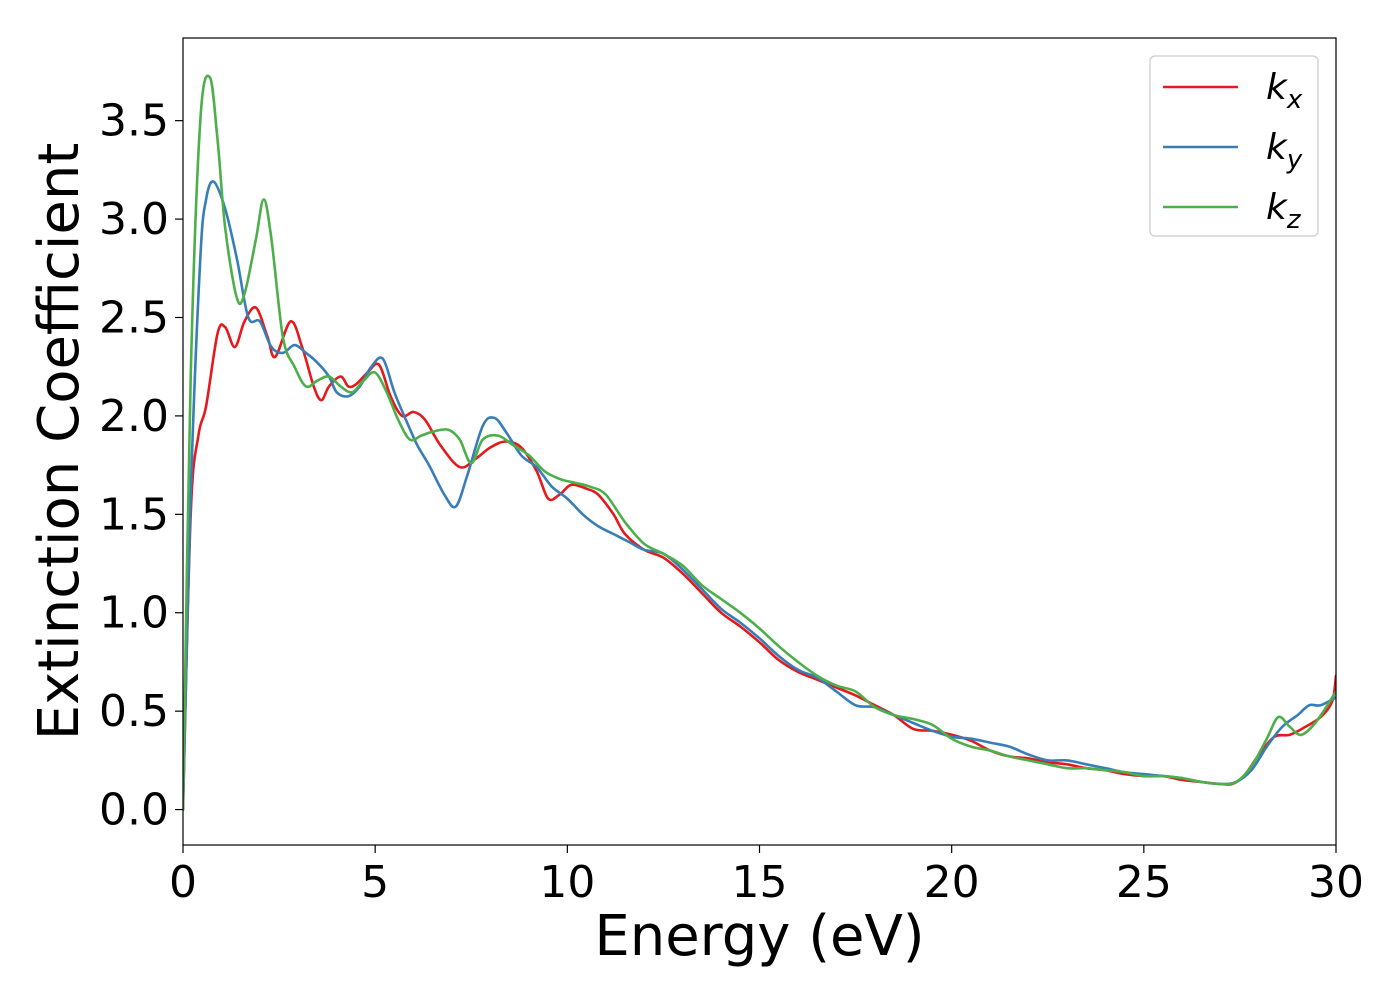  What do you see at coordinates (567, 882) in the screenshot?
I see `x-tick-label: 10` at bounding box center [567, 882].